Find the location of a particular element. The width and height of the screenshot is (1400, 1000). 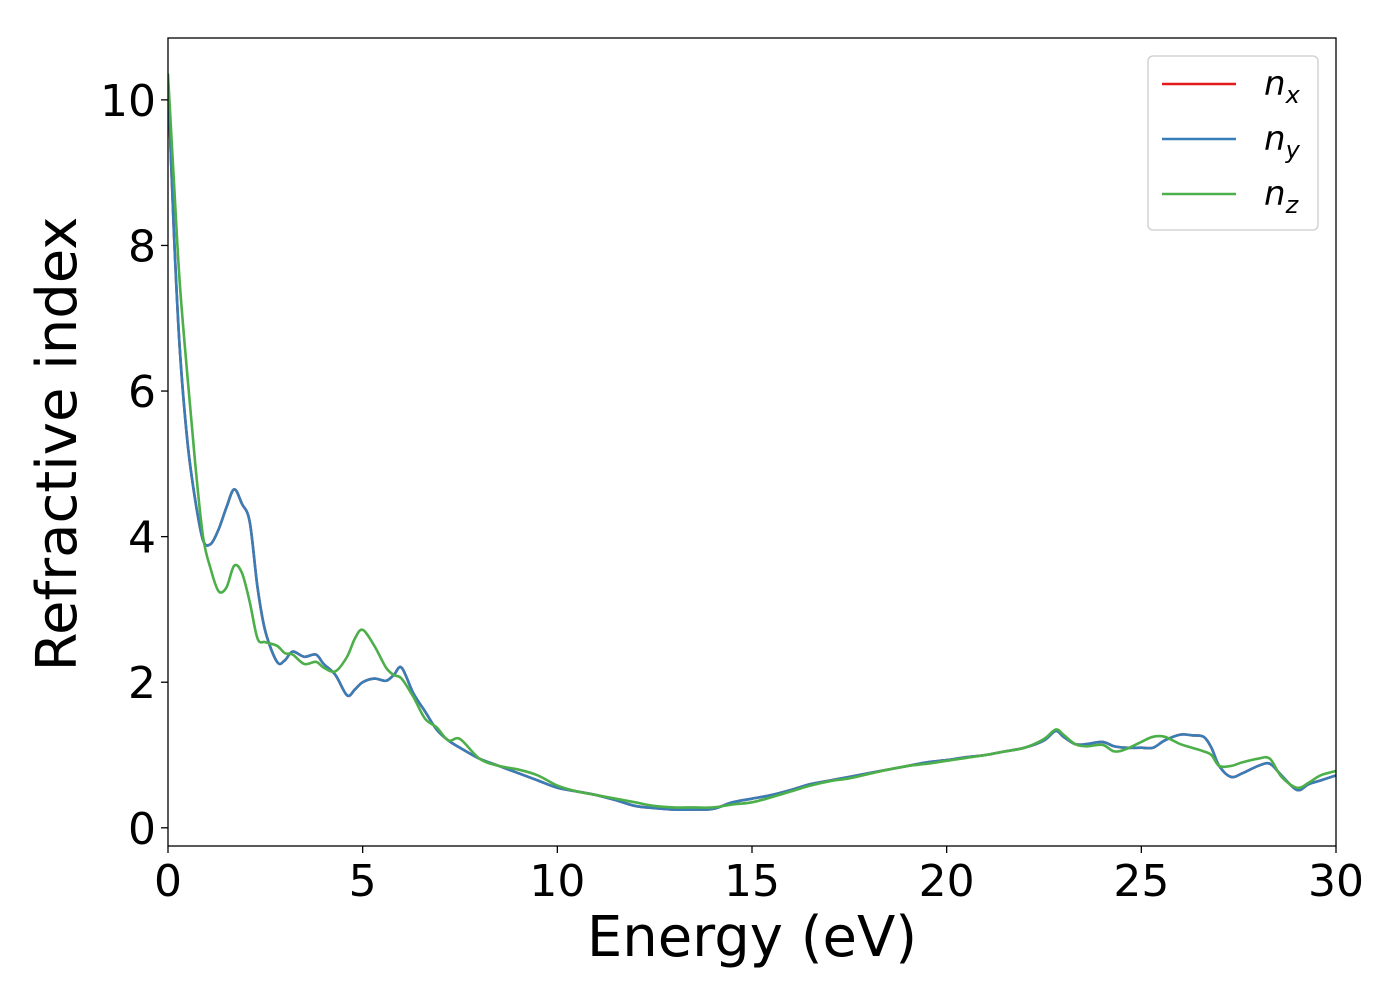

x-tick-label: 0 is located at coordinates (168, 881).